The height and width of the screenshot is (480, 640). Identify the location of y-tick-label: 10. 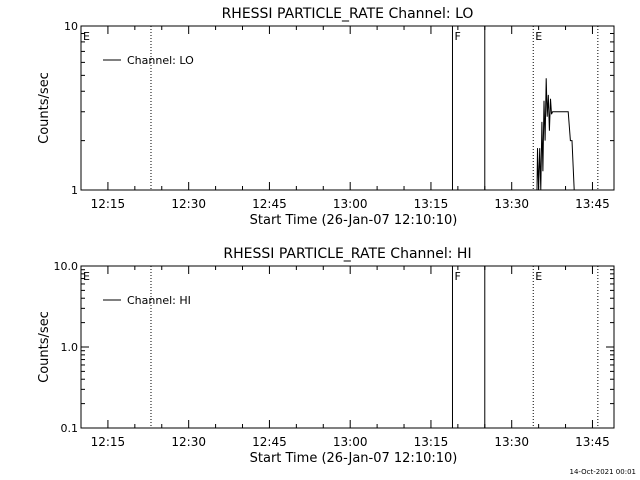
(71, 26).